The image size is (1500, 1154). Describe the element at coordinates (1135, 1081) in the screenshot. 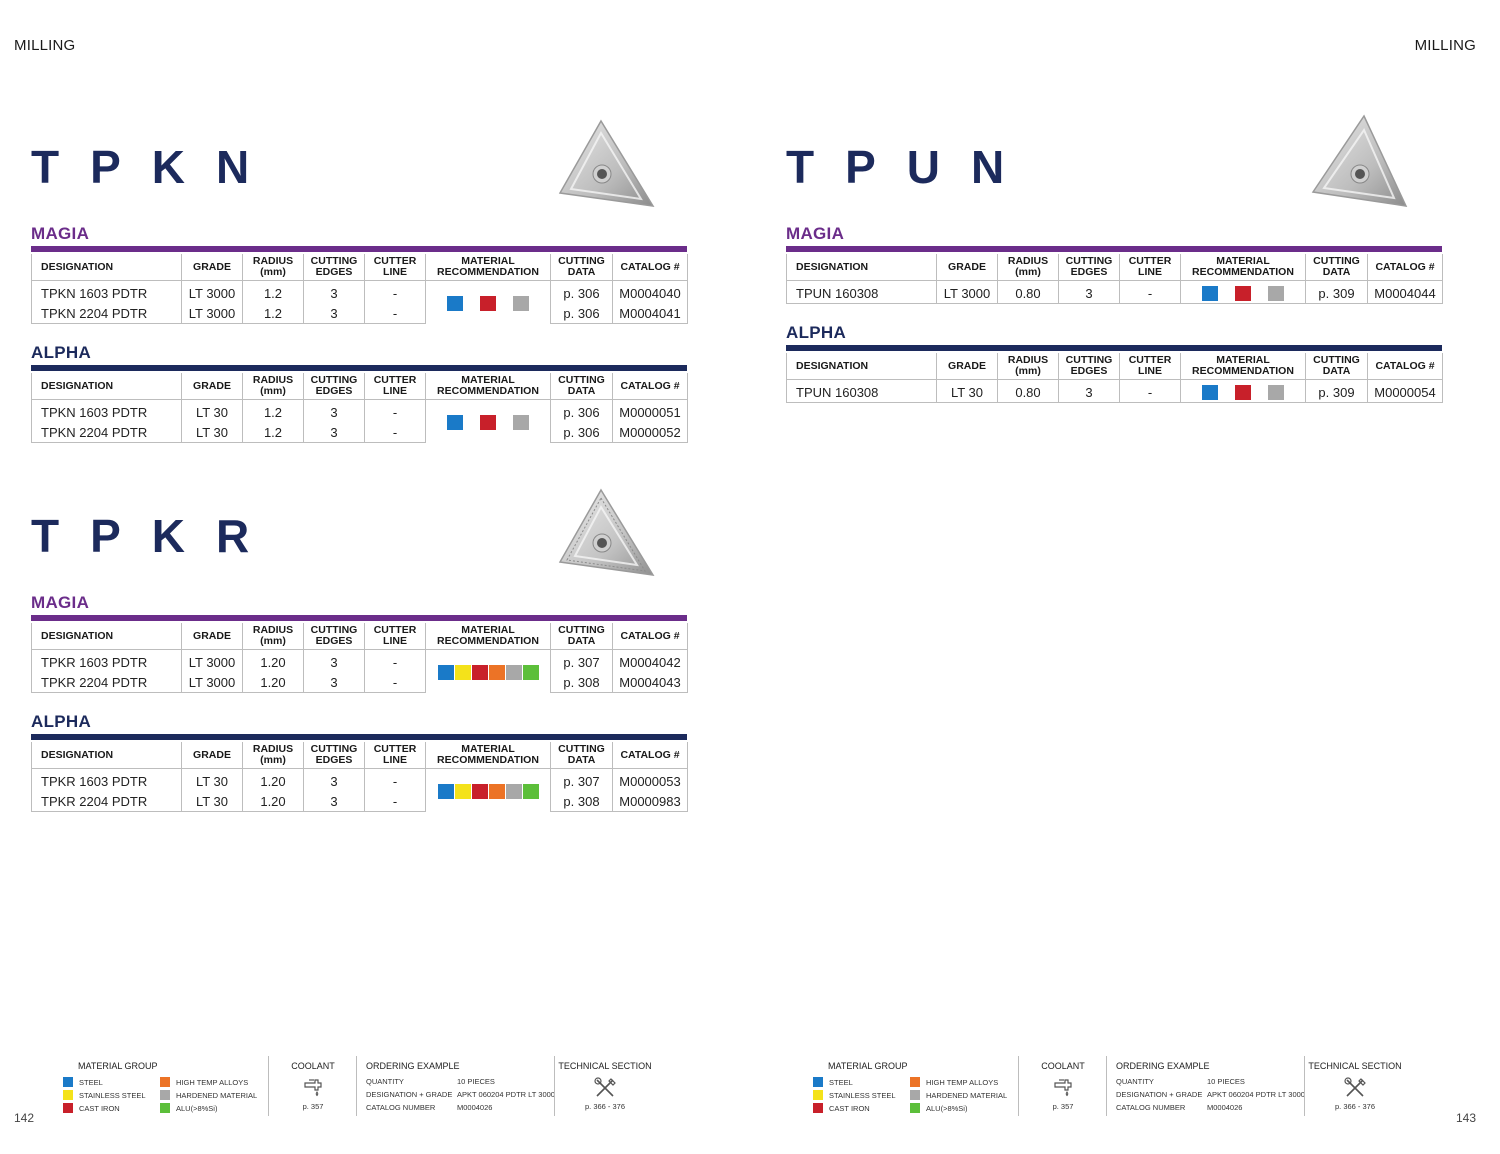

I see `ordering-label: QUANTITY` at that location.